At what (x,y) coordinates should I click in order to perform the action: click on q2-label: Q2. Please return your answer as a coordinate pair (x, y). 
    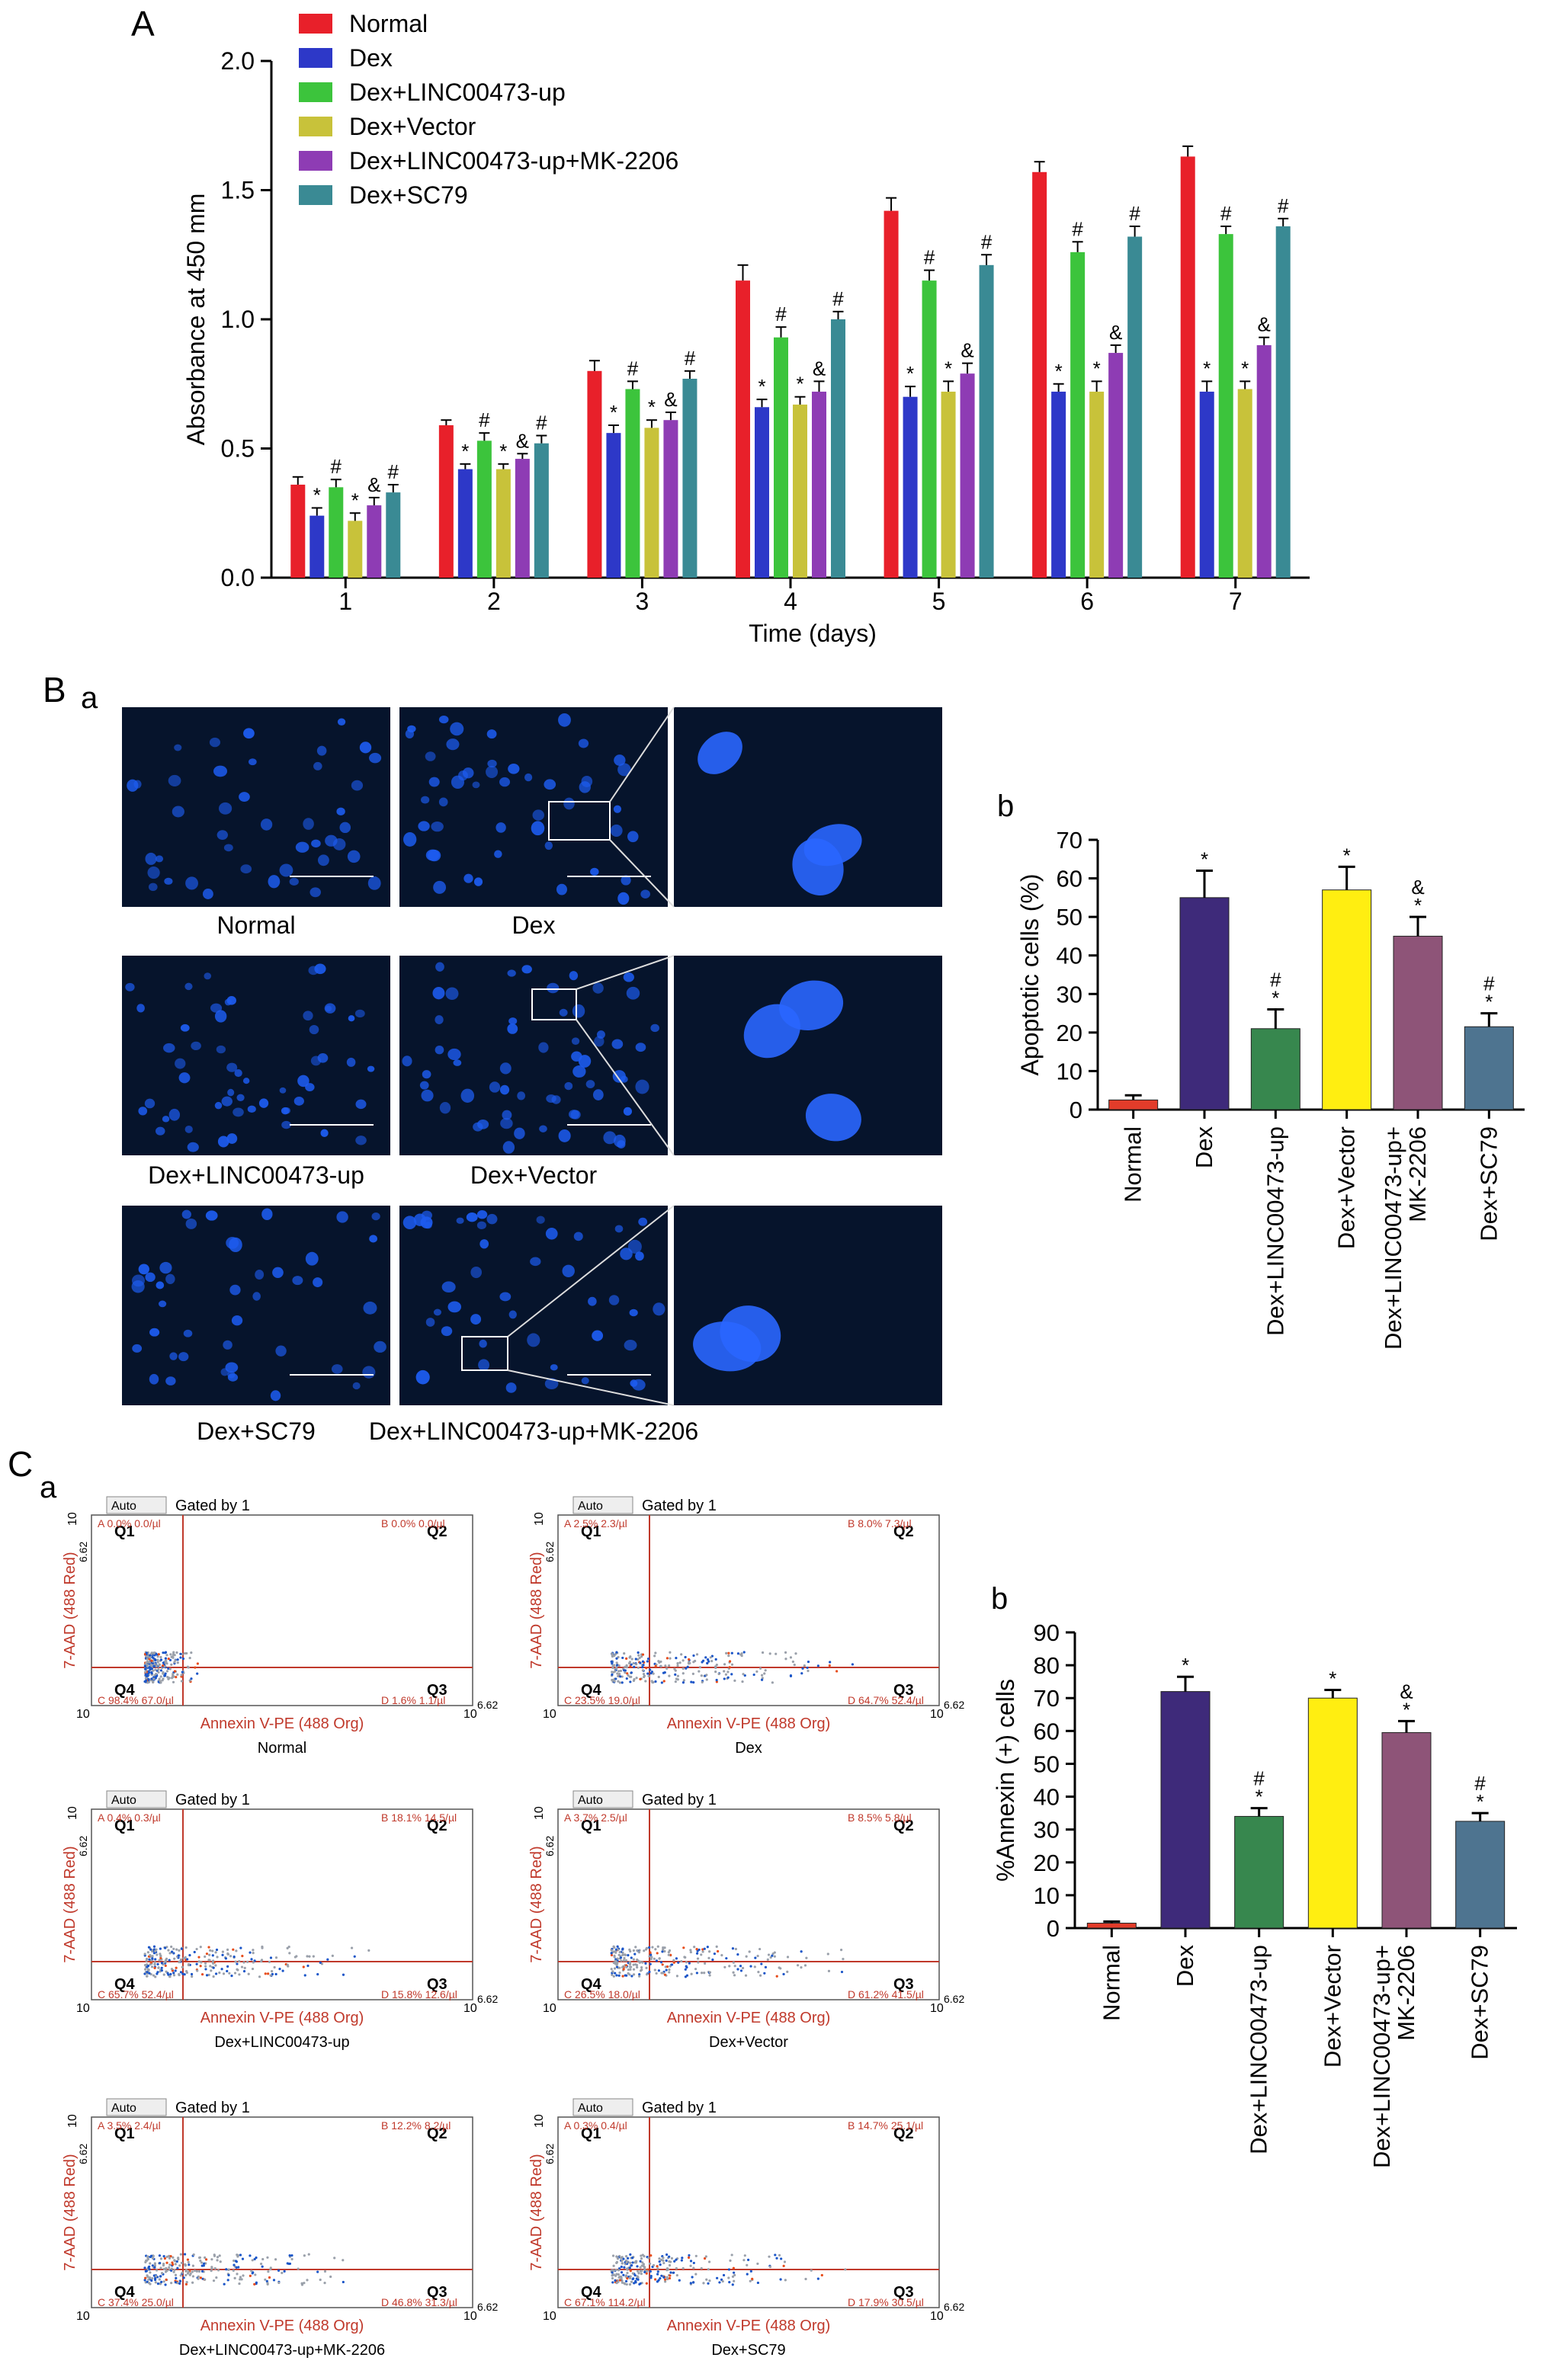
    Looking at the image, I should click on (903, 2133).